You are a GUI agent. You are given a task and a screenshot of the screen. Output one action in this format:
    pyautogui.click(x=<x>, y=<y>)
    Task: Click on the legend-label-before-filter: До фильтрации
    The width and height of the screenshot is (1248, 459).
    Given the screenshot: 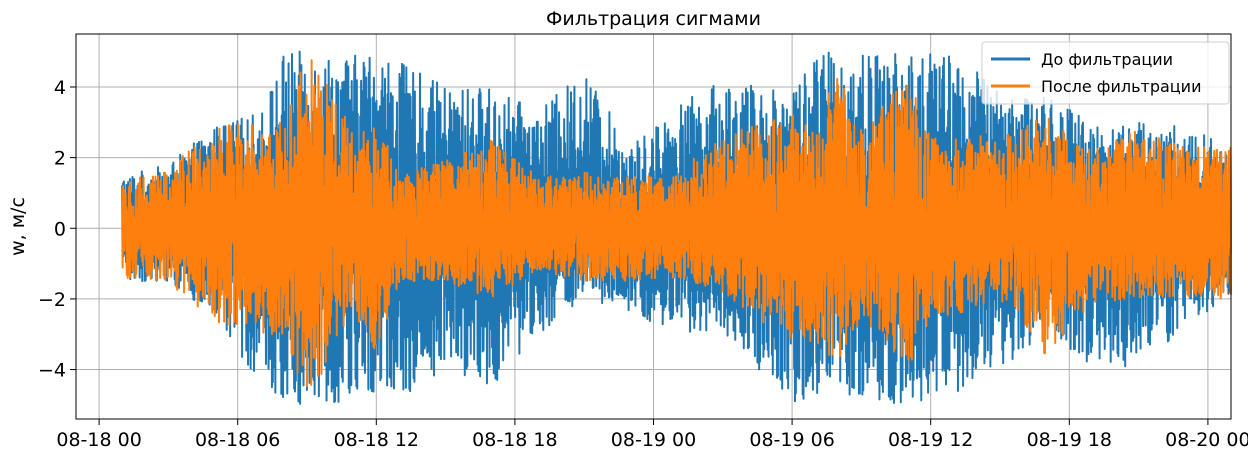 What is the action you would take?
    pyautogui.click(x=1107, y=59)
    